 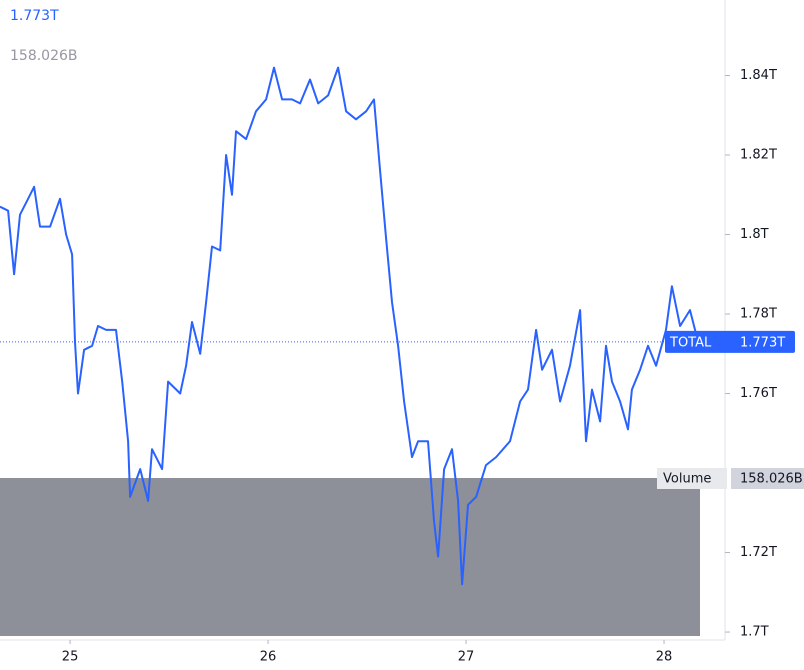 I want to click on volume-value-bg, so click(x=767, y=478).